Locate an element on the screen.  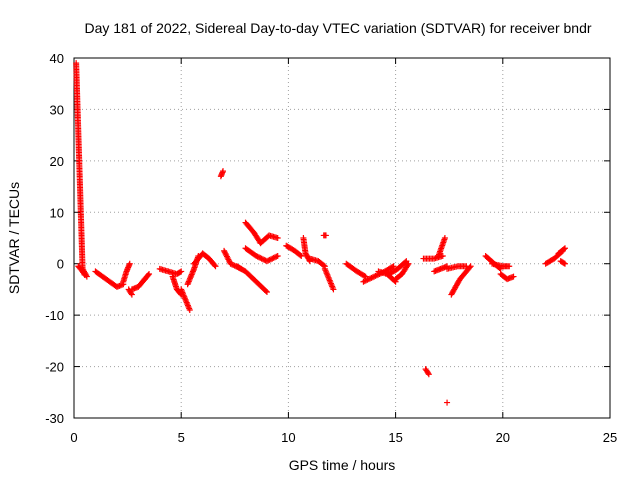
y-tick-label: -30 is located at coordinates (54, 418).